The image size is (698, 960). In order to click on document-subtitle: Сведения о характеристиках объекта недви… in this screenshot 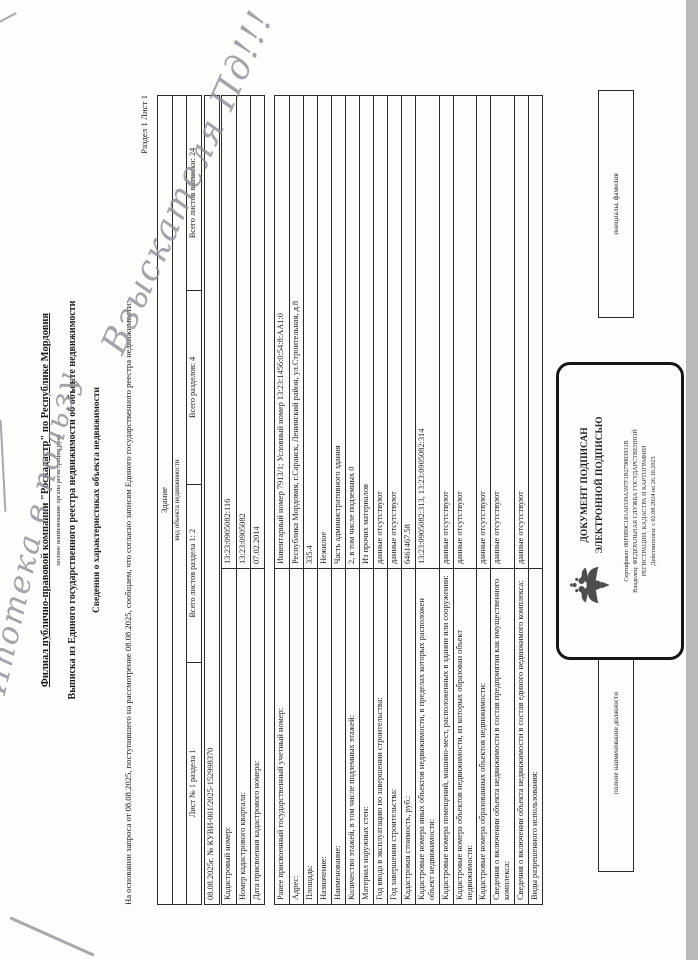, I will do `click(97, 500)`.